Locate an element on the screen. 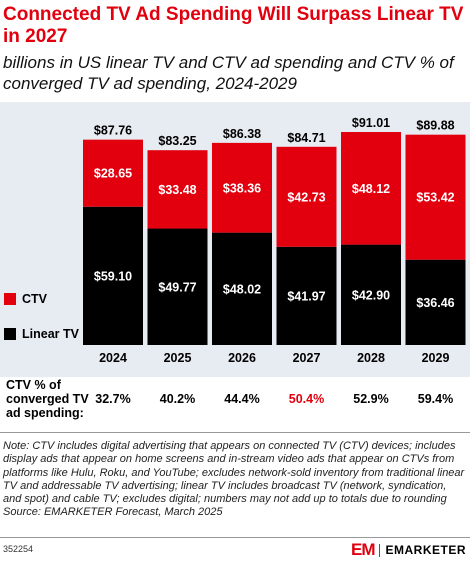 The width and height of the screenshot is (470, 565). bar-linear-tv-2025 is located at coordinates (177, 286).